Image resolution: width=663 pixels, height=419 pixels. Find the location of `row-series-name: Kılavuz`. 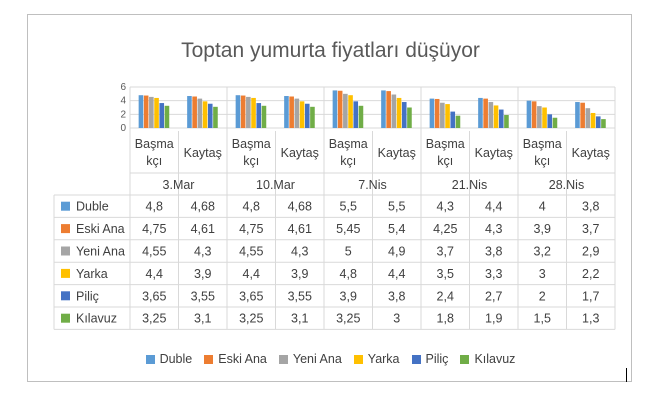

row-series-name: Kılavuz is located at coordinates (96, 319).